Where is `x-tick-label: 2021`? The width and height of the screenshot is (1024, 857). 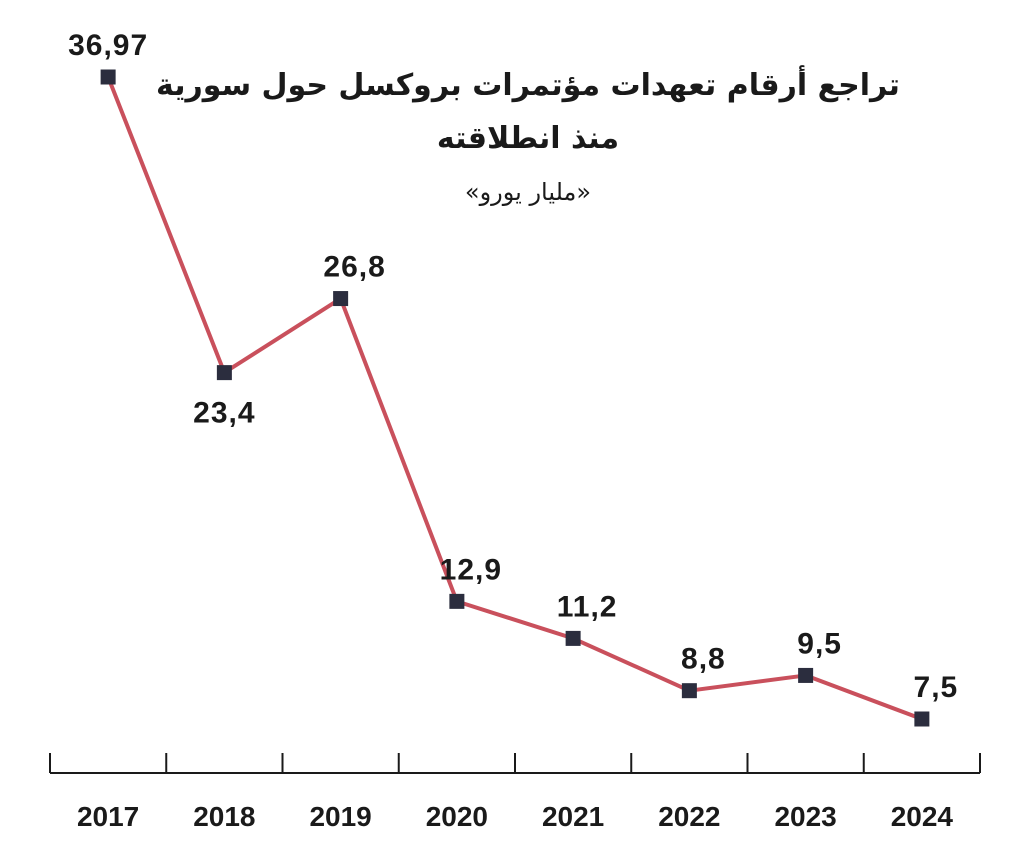 x-tick-label: 2021 is located at coordinates (573, 816).